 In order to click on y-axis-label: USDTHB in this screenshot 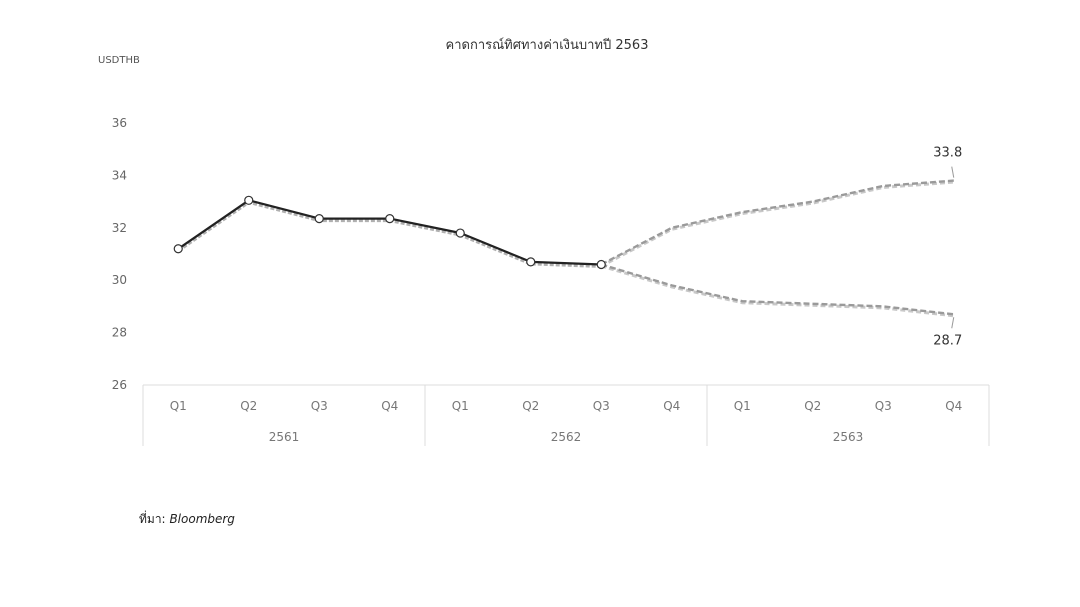, I will do `click(119, 60)`.